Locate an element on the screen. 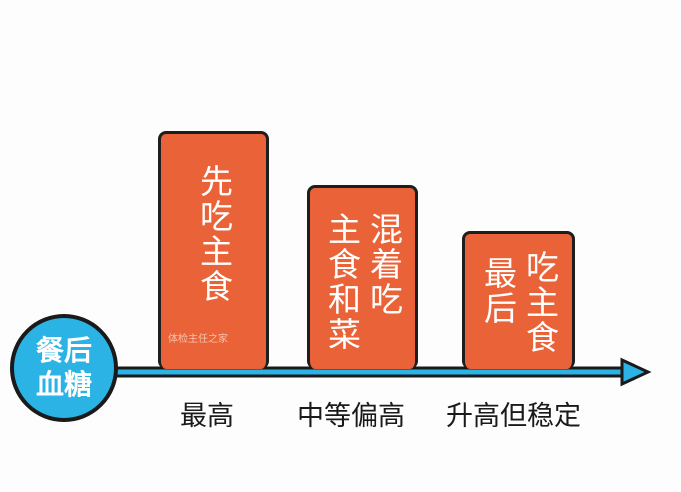  result-label-1: 最高 is located at coordinates (207, 416).